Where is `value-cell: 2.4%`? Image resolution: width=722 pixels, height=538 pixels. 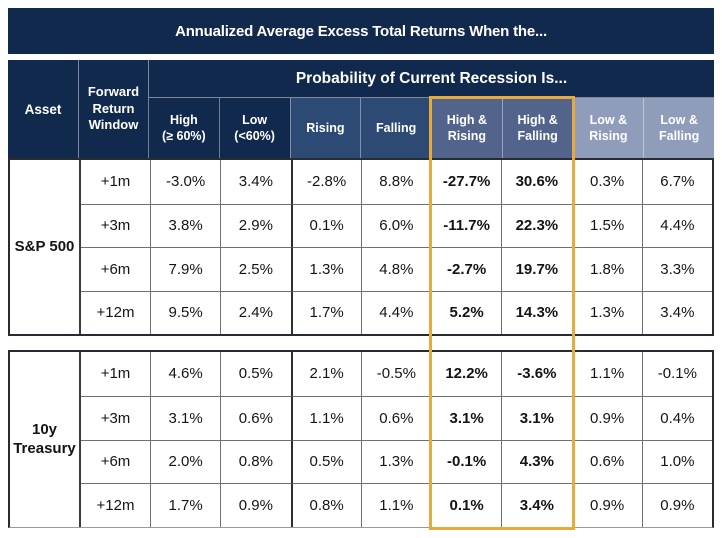 value-cell: 2.4% is located at coordinates (255, 312).